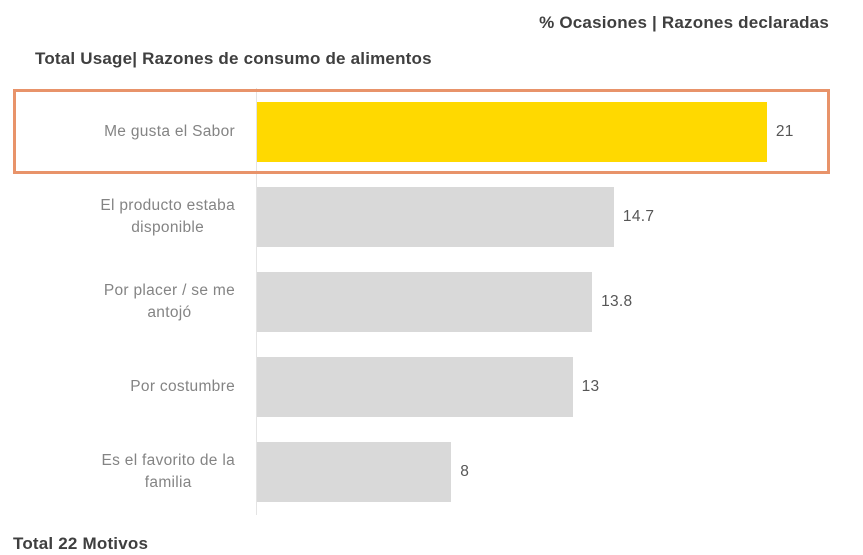 The width and height of the screenshot is (863, 555). What do you see at coordinates (168, 471) in the screenshot?
I see `category-label: Es el favorito de la familia` at bounding box center [168, 471].